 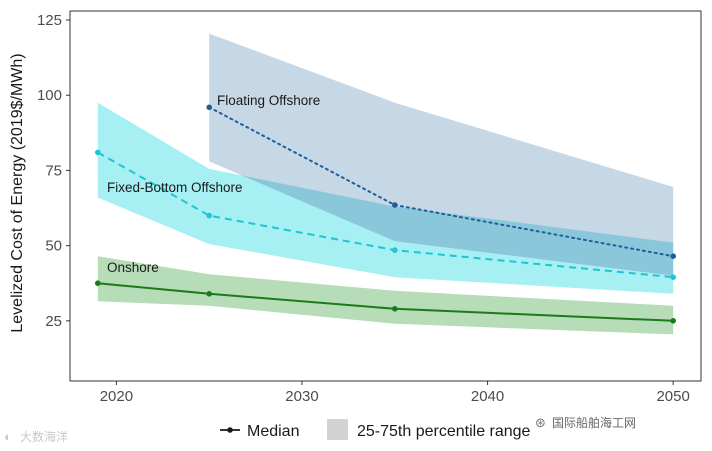 What do you see at coordinates (49, 95) in the screenshot?
I see `y-tick-label: 100` at bounding box center [49, 95].